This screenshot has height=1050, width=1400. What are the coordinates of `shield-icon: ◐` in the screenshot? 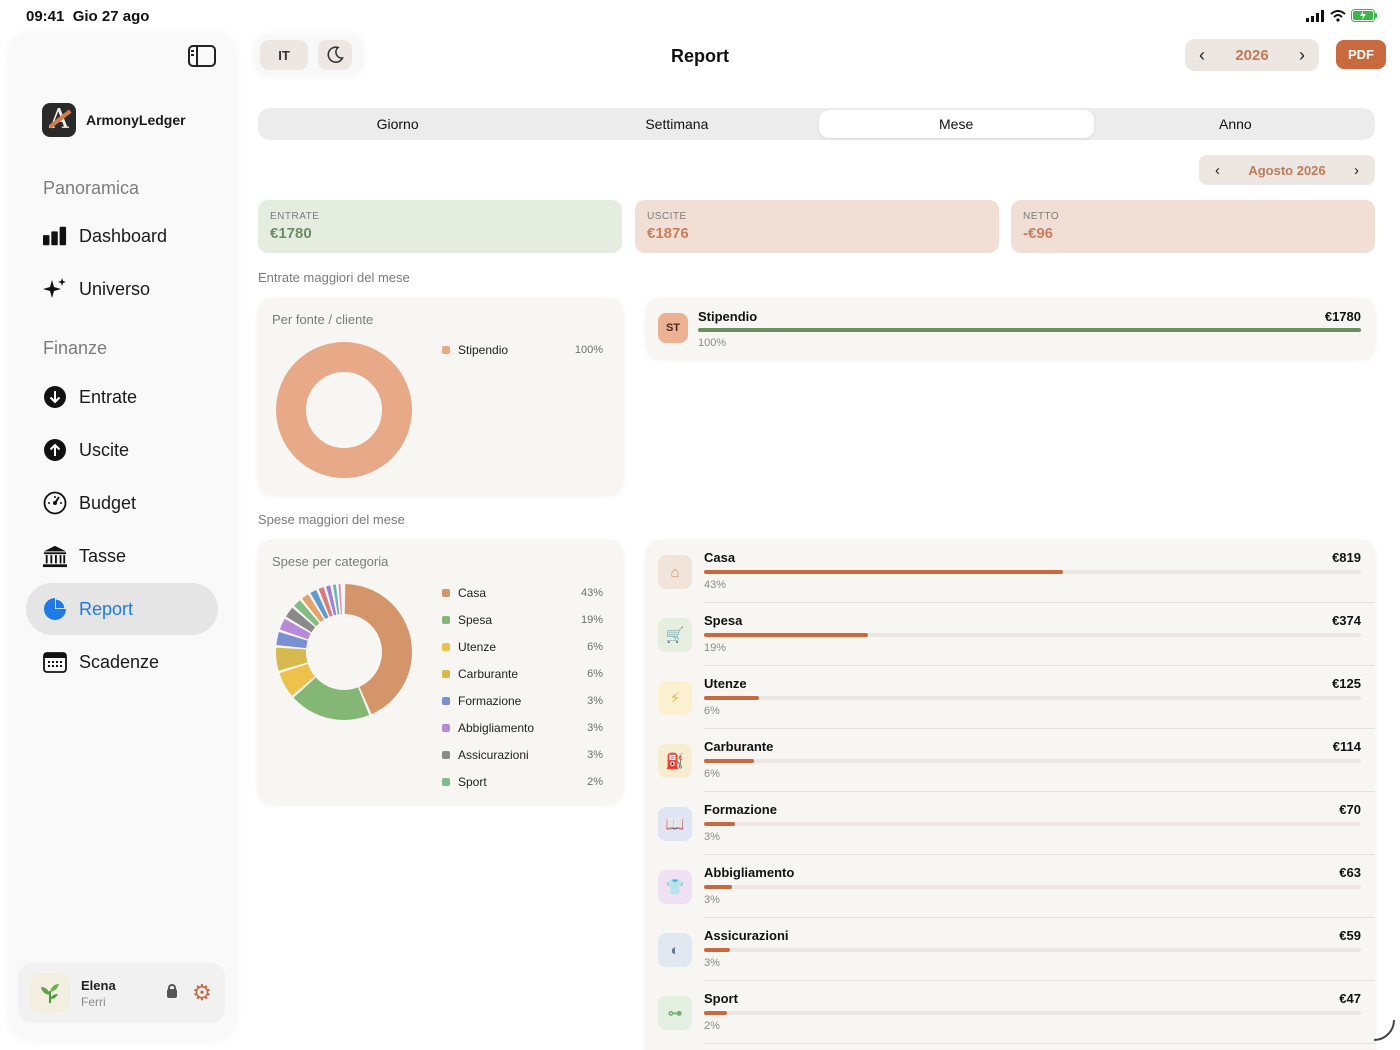 It's located at (675, 950).